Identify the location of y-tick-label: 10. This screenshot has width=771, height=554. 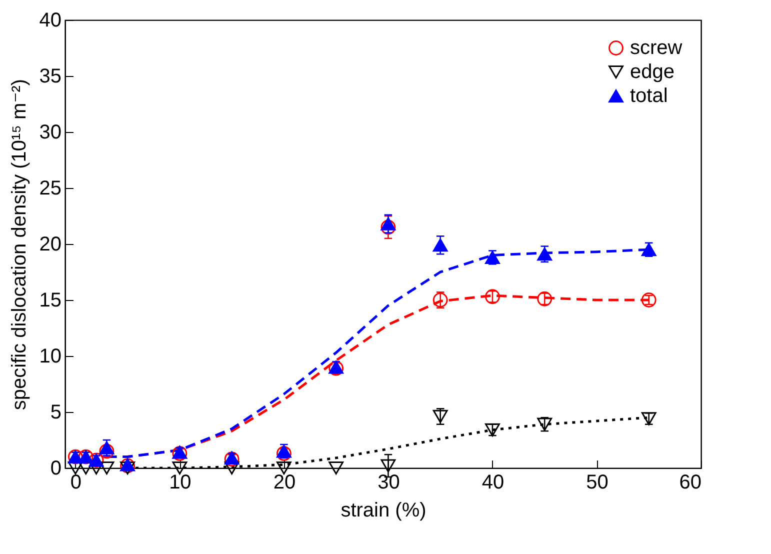
(50, 357).